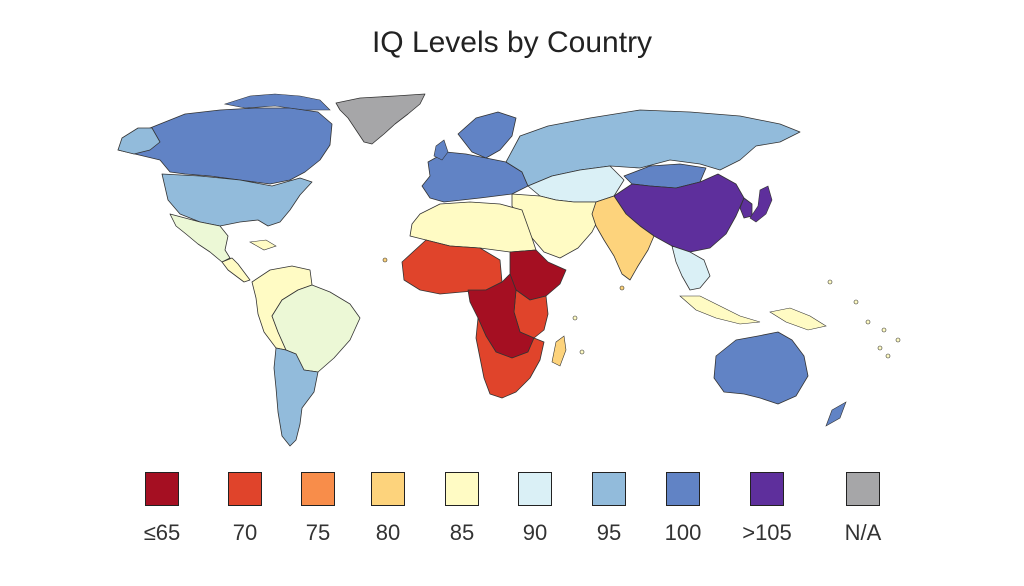  I want to click on region-korea, so click(746, 208).